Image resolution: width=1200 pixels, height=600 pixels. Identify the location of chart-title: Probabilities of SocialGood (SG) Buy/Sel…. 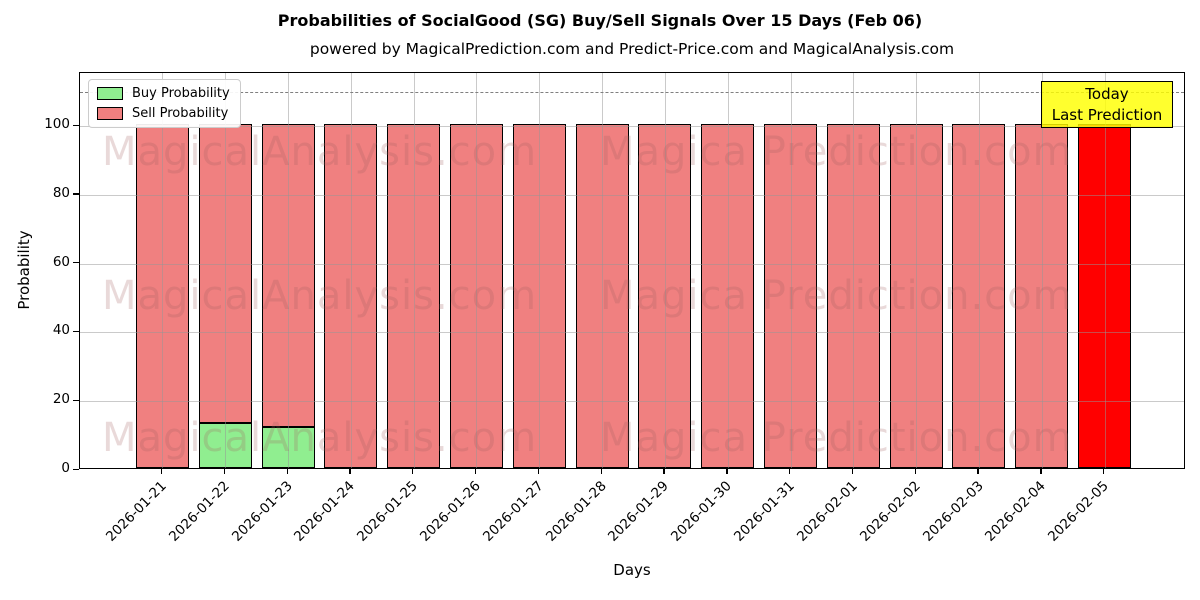
(600, 20).